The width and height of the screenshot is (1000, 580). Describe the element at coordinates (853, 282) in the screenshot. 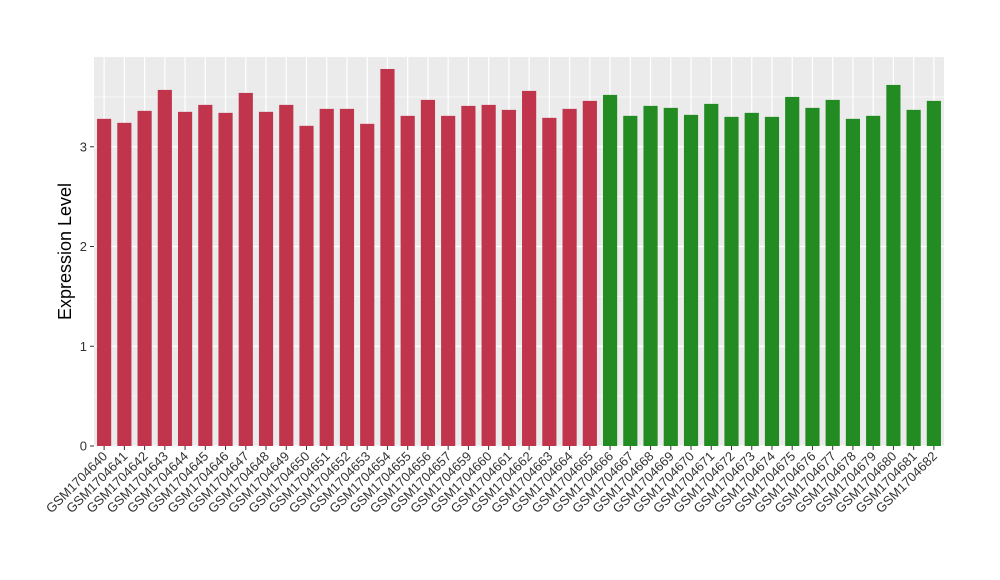

I see `bar-GSM1704678` at that location.